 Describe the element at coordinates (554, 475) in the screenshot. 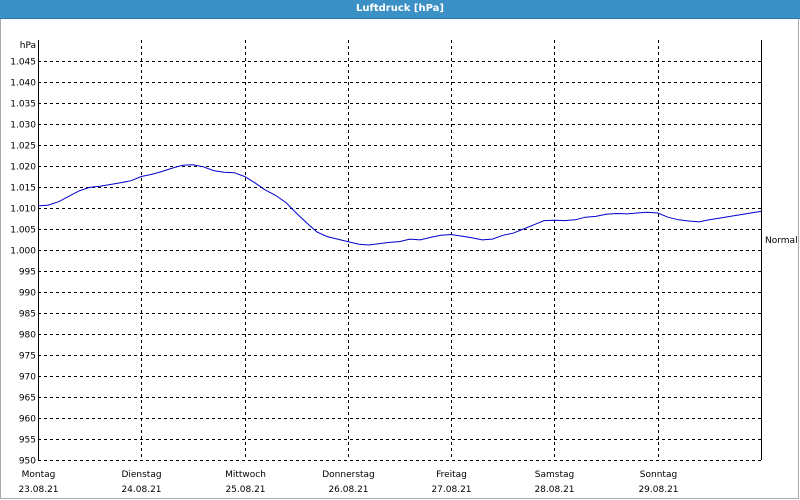

I see `x-tick-weekday: Samstag` at that location.